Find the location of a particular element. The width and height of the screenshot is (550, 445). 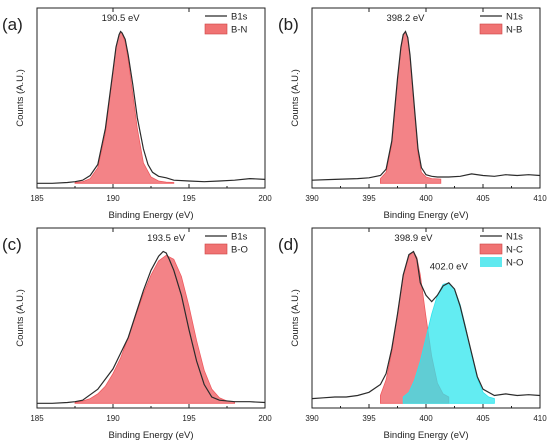

legend-label: B-O is located at coordinates (239, 250).